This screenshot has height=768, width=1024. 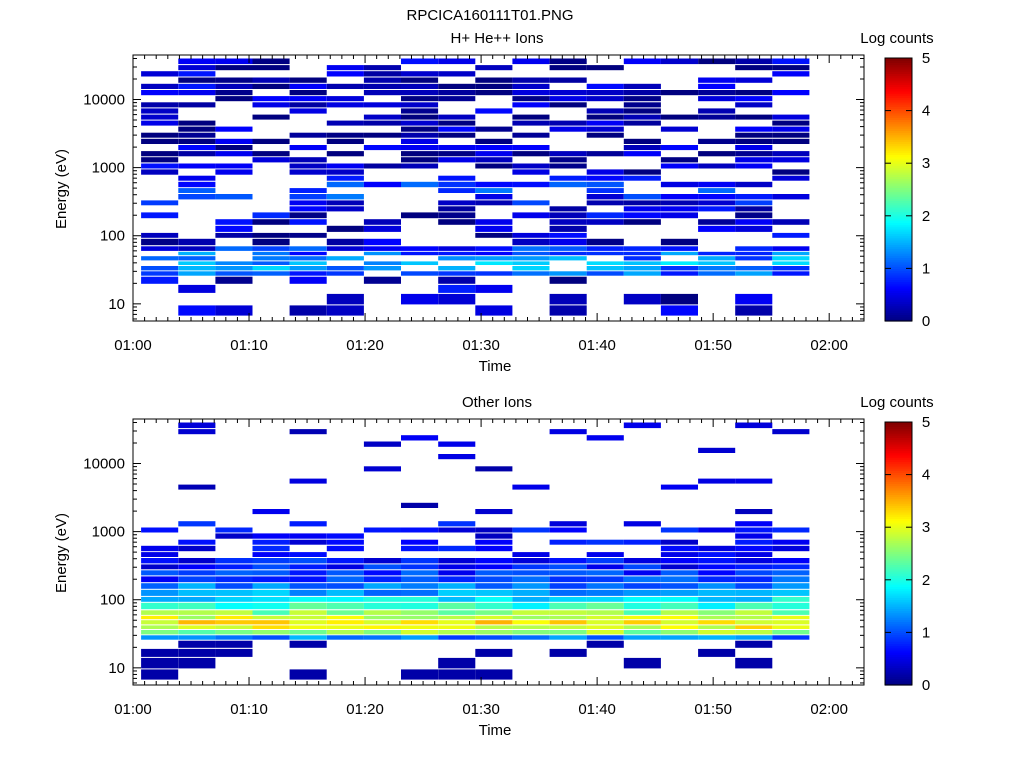 What do you see at coordinates (365, 345) in the screenshot?
I see `x-tick-label: 01:20` at bounding box center [365, 345].